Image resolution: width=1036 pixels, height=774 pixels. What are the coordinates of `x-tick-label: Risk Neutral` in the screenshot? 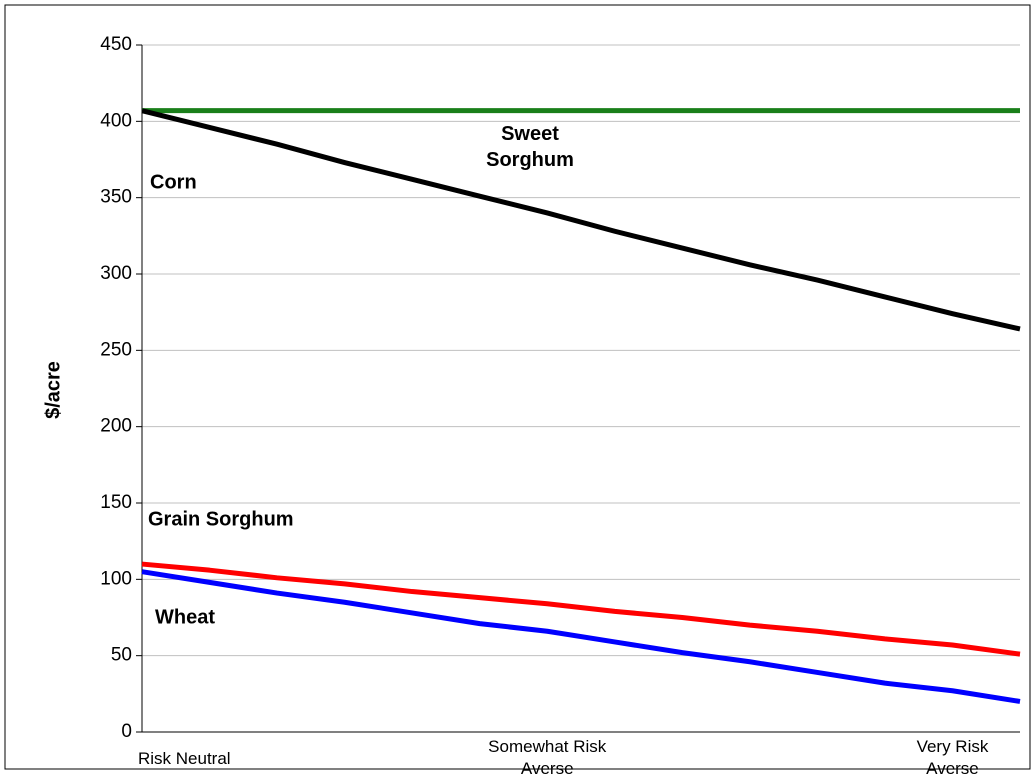 It's located at (184, 758).